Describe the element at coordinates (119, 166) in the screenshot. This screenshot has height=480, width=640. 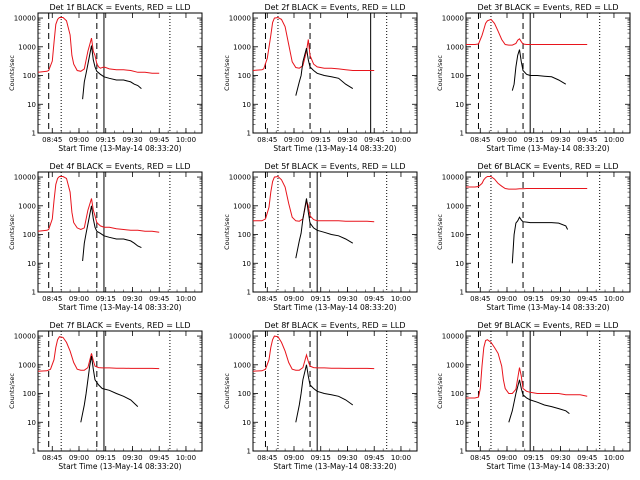
I see `chart-title: Det 4f BLACK = Events, RED = LLD` at that location.